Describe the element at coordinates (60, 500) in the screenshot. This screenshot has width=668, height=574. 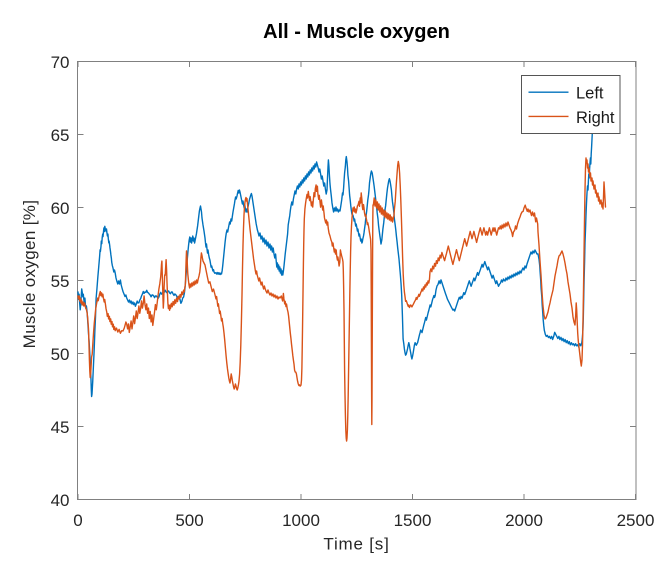
I see `svg-text: 40` at that location.